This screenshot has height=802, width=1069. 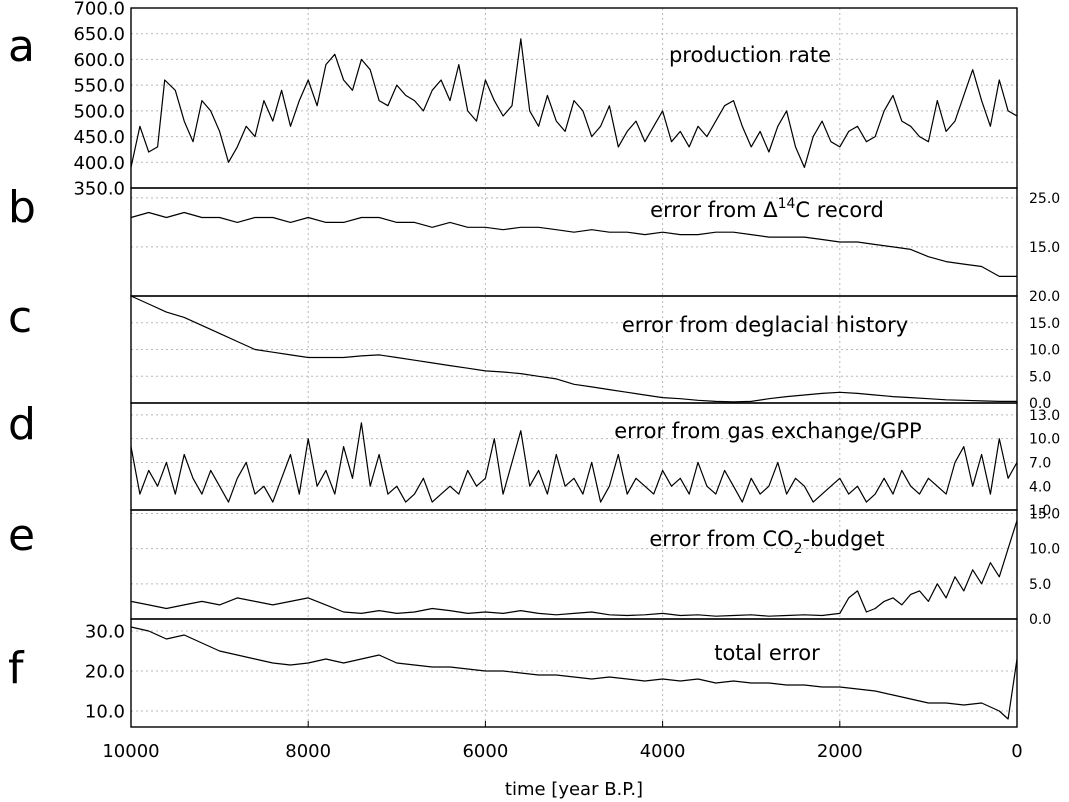 What do you see at coordinates (767, 209) in the screenshot?
I see `panel-title: error from Δ14C record` at bounding box center [767, 209].